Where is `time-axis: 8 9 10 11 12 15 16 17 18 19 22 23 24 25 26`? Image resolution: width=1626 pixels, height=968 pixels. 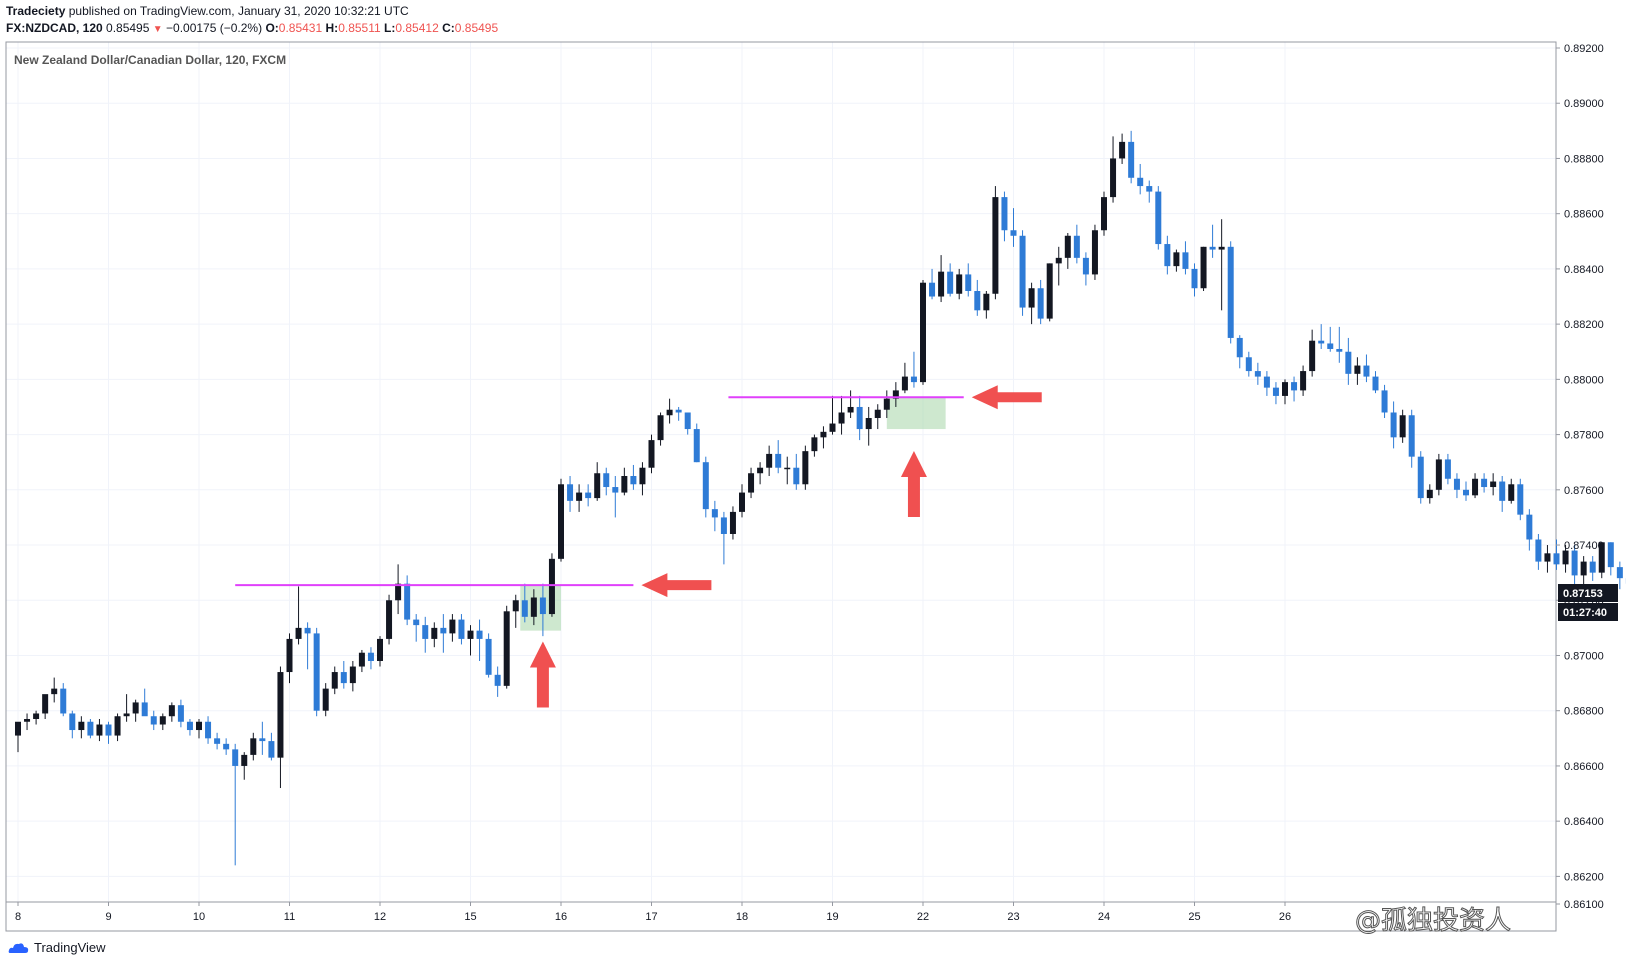
time-axis: 8 9 10 11 12 15 16 17 18 19 22 23 24 25 26 is located at coordinates (653, 912).